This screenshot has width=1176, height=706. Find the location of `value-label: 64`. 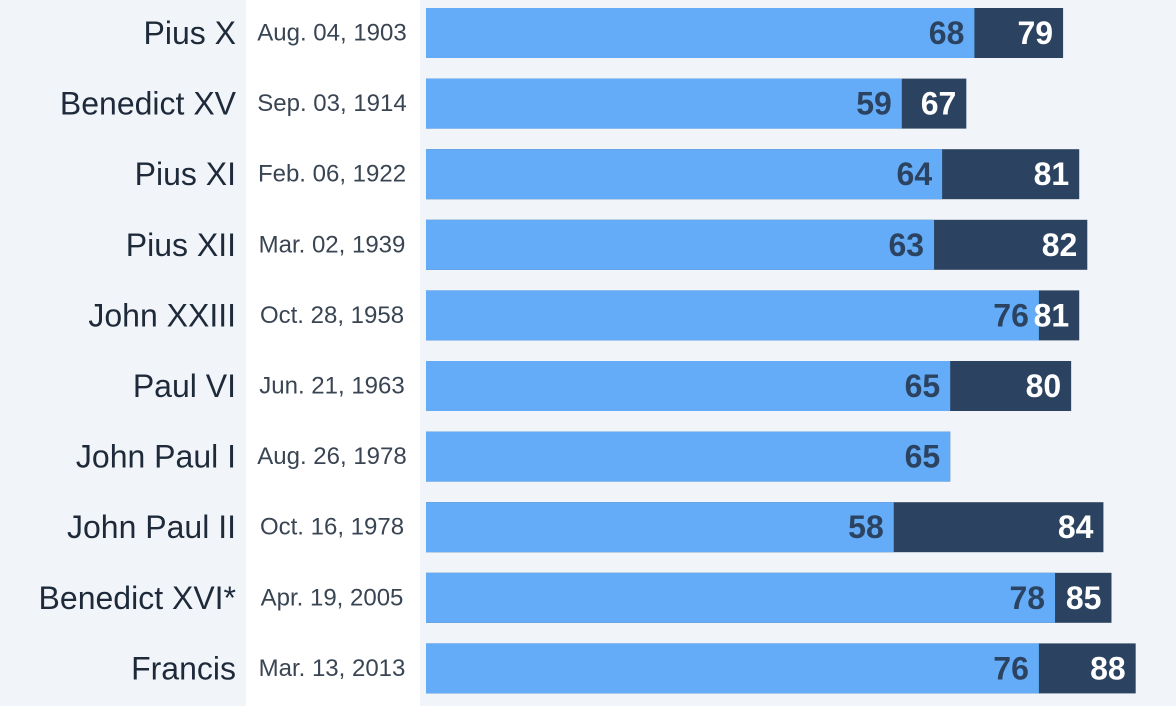

value-label: 64 is located at coordinates (915, 174).